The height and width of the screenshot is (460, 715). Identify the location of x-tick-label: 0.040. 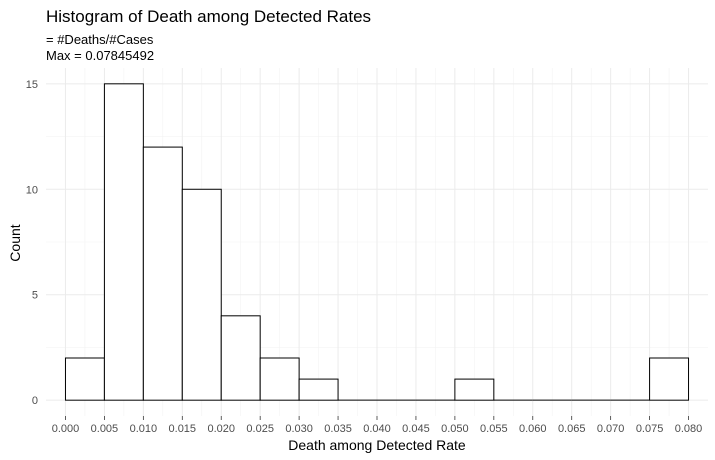
(377, 429).